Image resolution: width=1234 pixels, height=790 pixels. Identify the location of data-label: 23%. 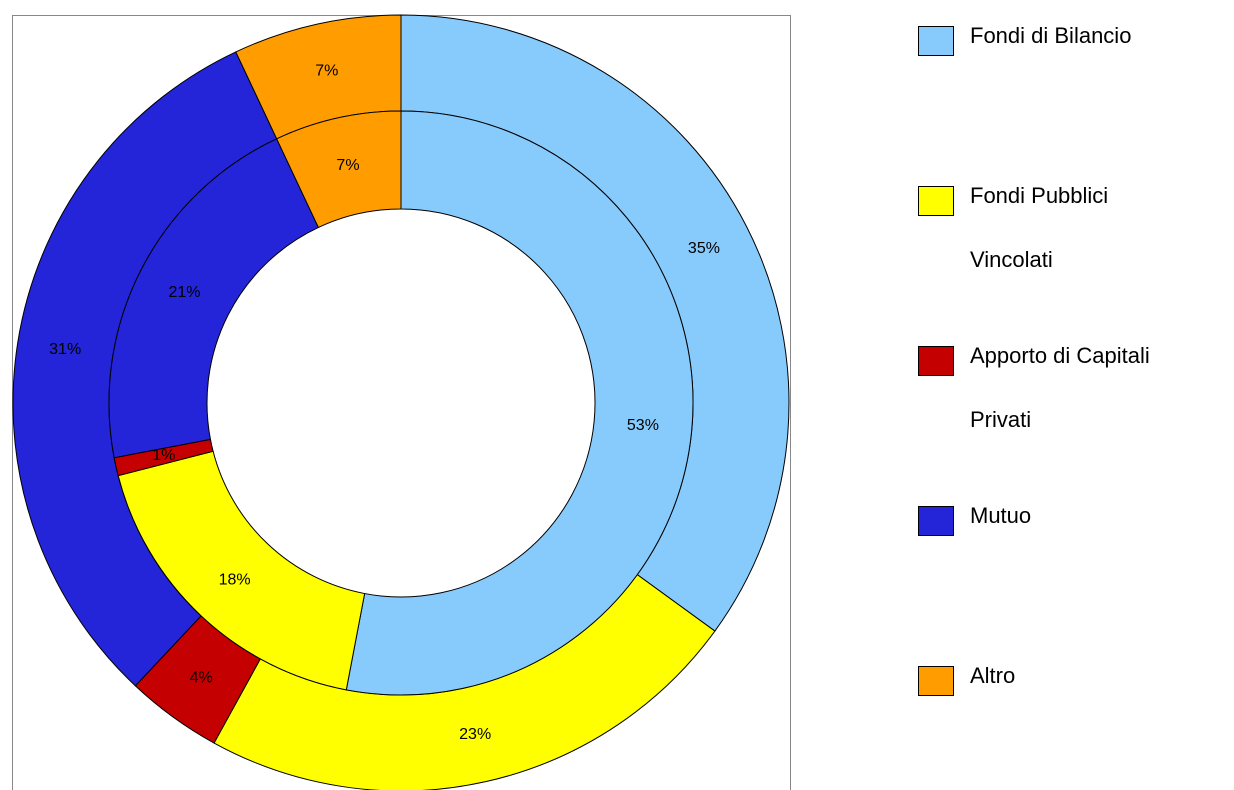
(475, 734).